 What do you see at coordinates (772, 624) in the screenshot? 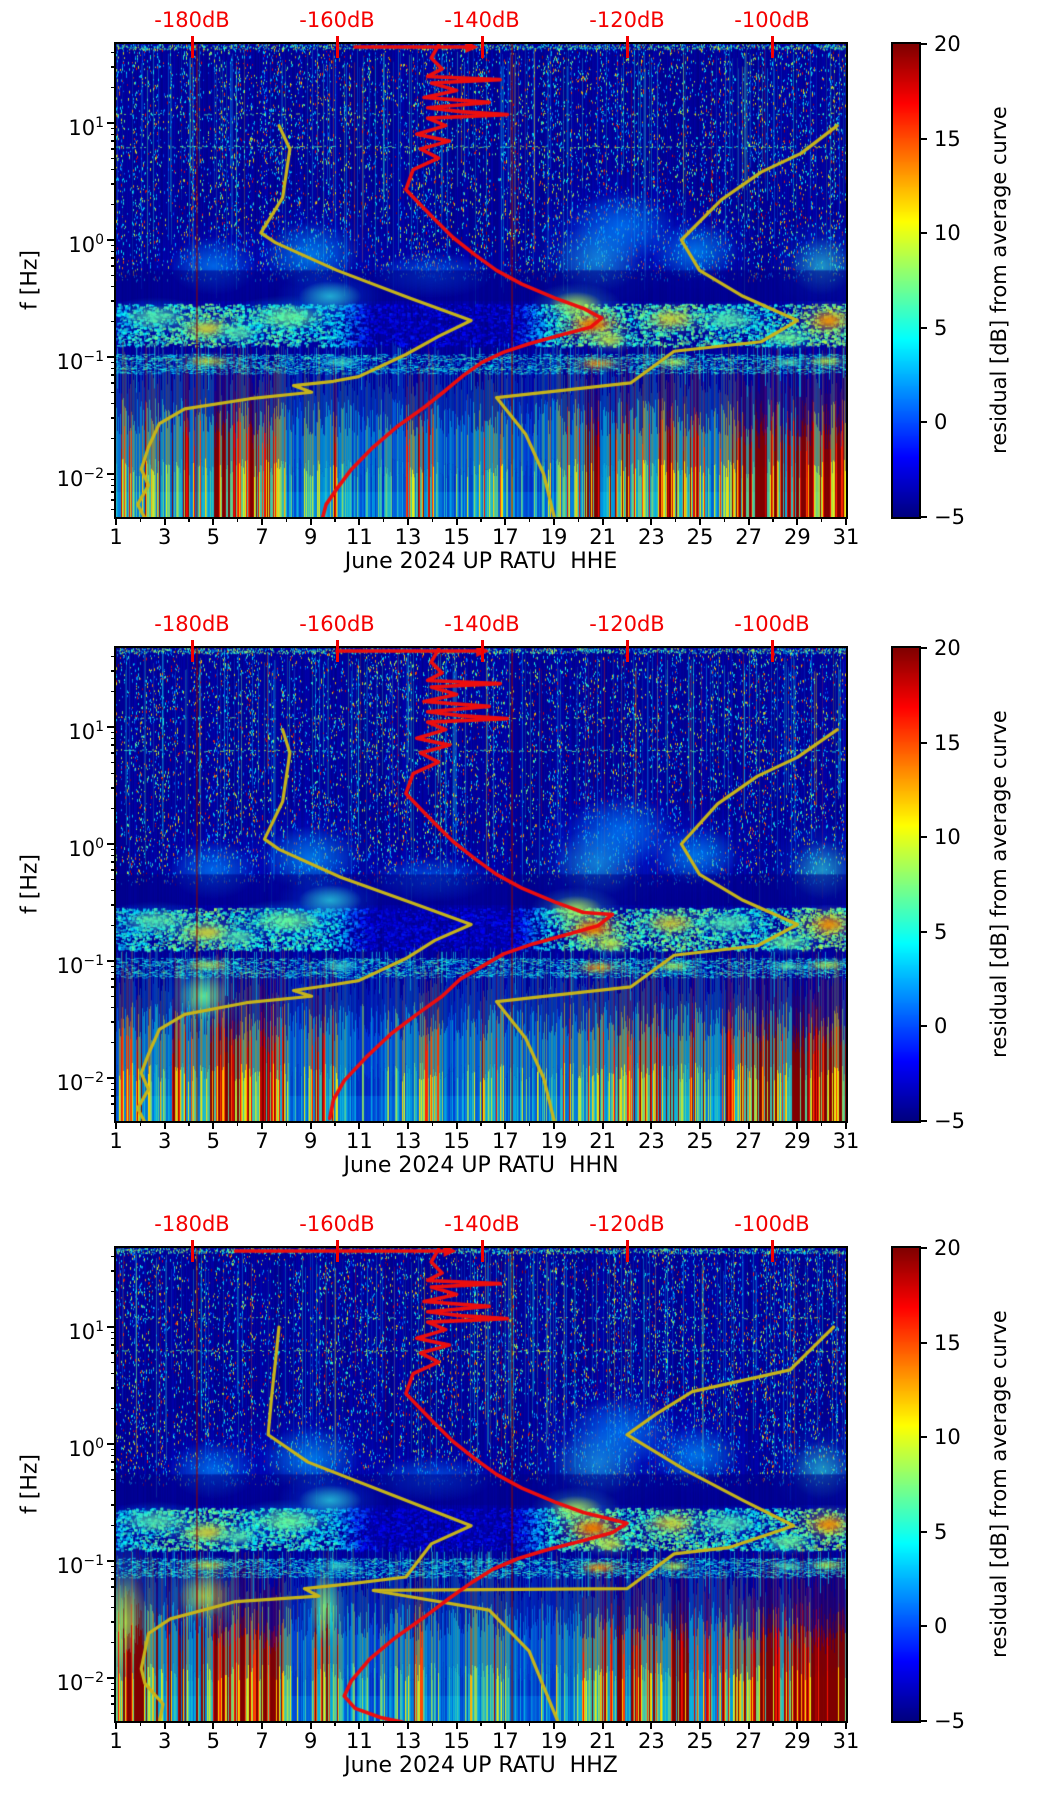
I see `top-axis-tick-label: -100dB` at bounding box center [772, 624].